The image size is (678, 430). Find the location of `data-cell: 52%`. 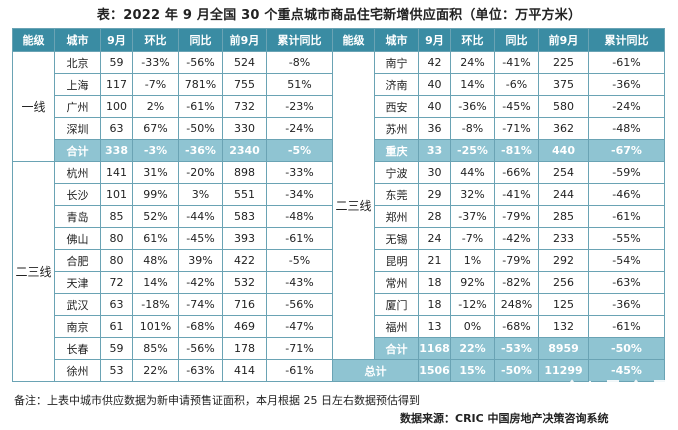

data-cell: 52% is located at coordinates (155, 216).